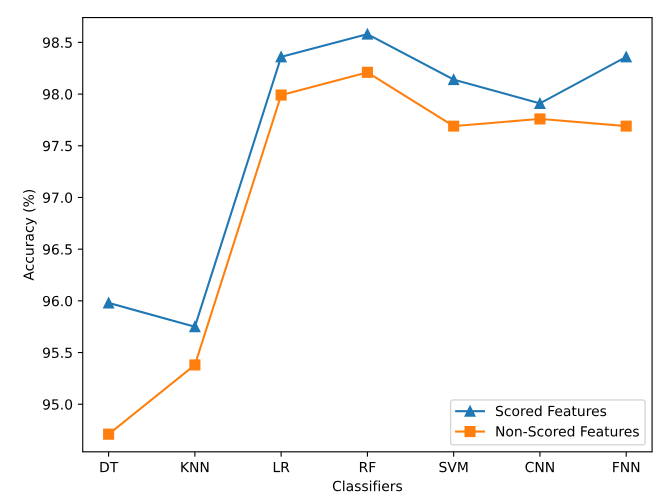 The height and width of the screenshot is (502, 662). I want to click on x-tick-label: SVM, so click(453, 467).